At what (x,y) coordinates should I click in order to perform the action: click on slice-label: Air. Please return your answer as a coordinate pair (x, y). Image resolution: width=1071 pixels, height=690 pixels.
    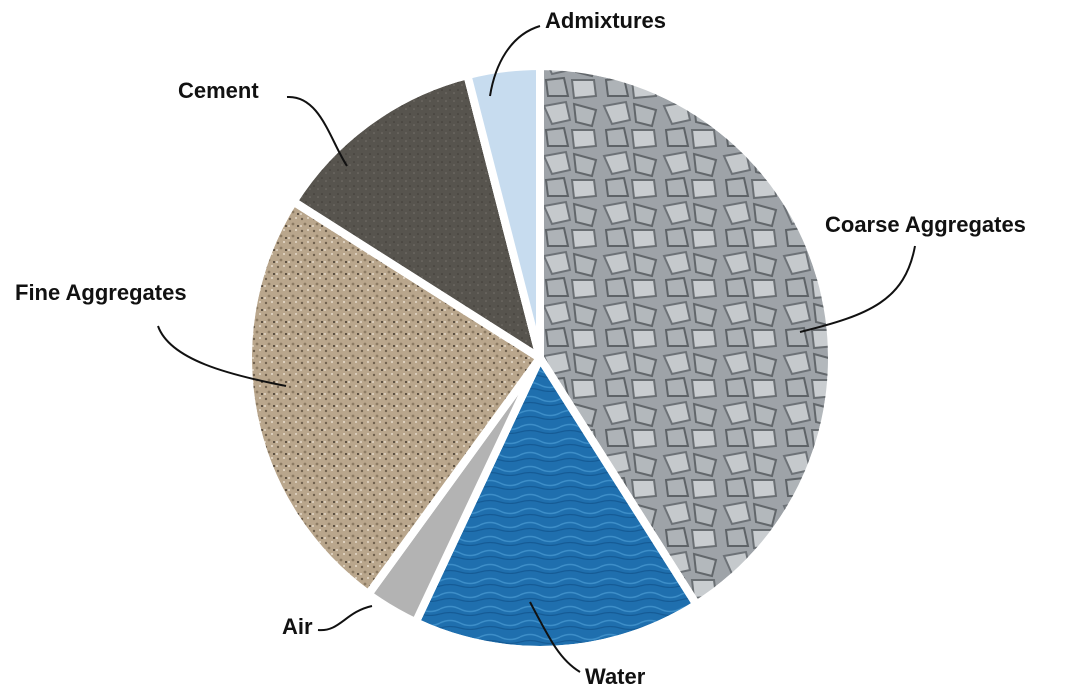
    Looking at the image, I should click on (297, 626).